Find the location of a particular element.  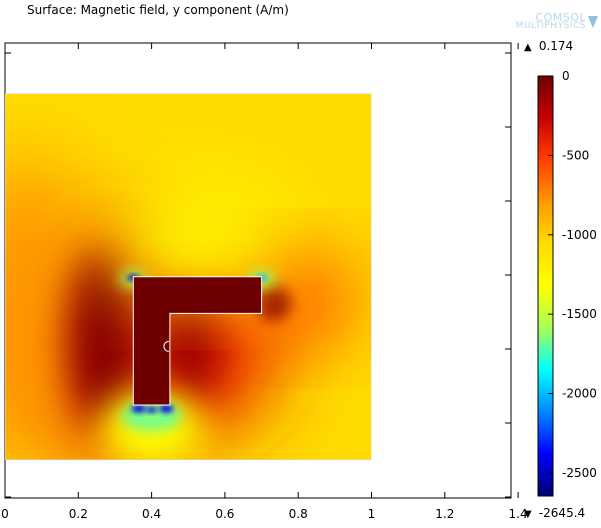

max-triangle-icon: ▲ is located at coordinates (528, 47).